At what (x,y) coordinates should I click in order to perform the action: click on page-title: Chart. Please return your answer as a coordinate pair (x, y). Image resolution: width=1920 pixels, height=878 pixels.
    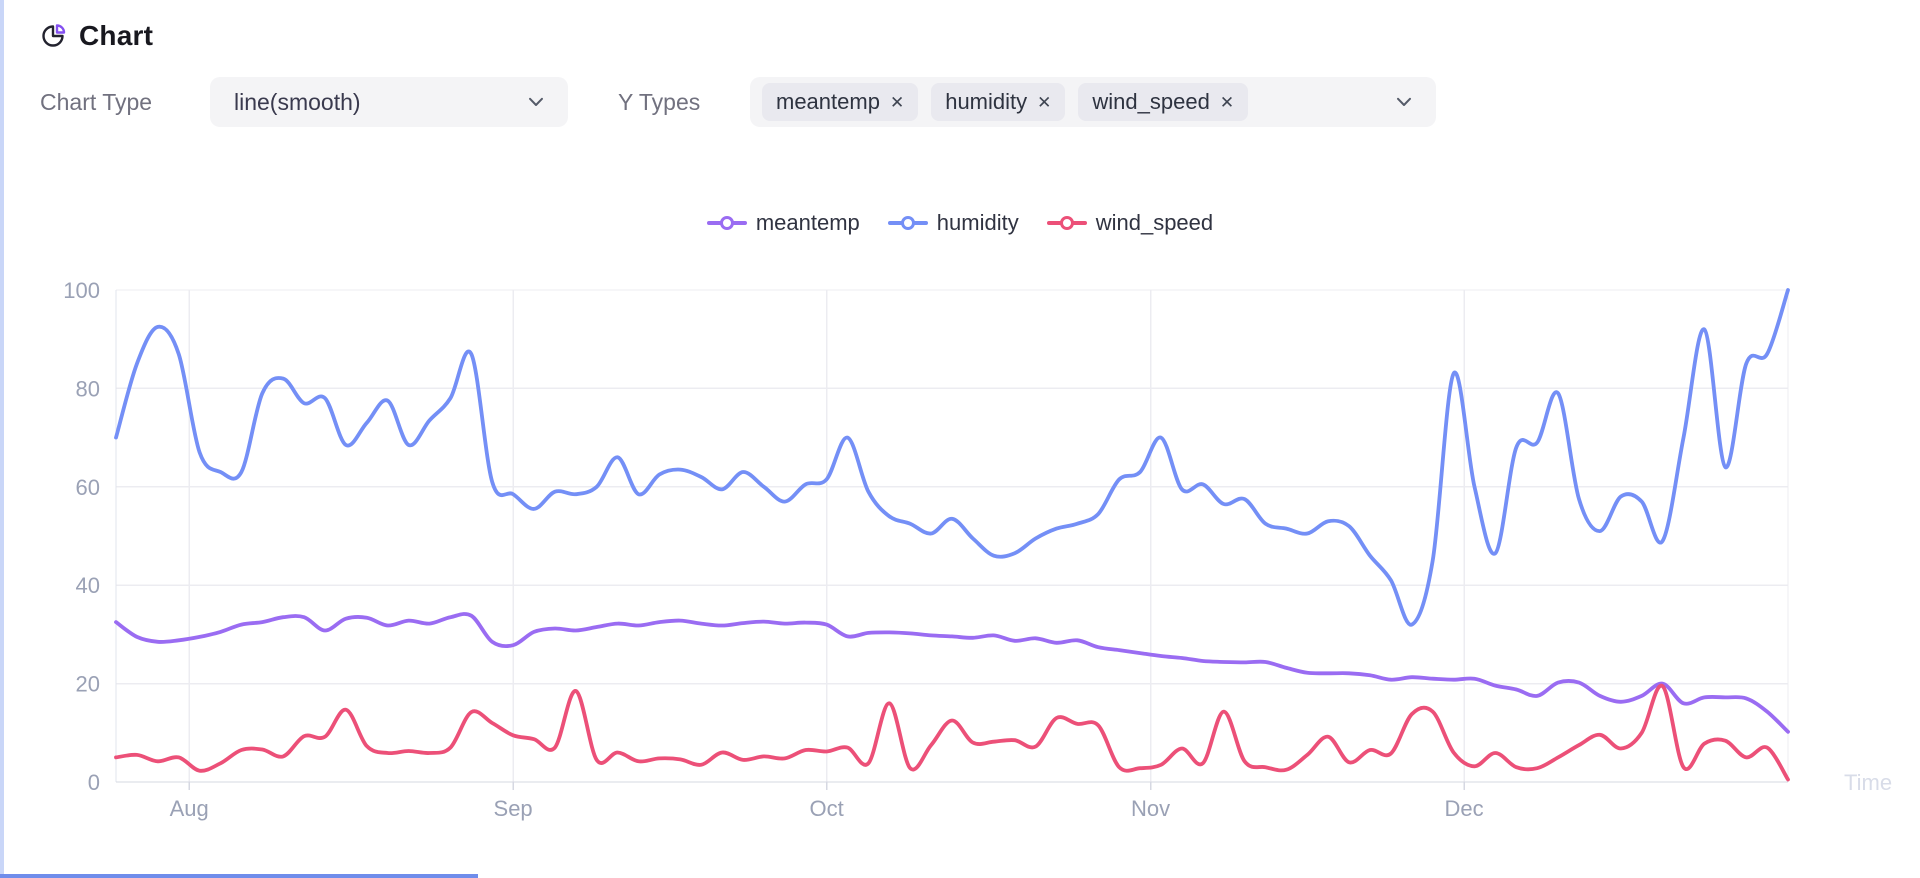
    Looking at the image, I should click on (116, 35).